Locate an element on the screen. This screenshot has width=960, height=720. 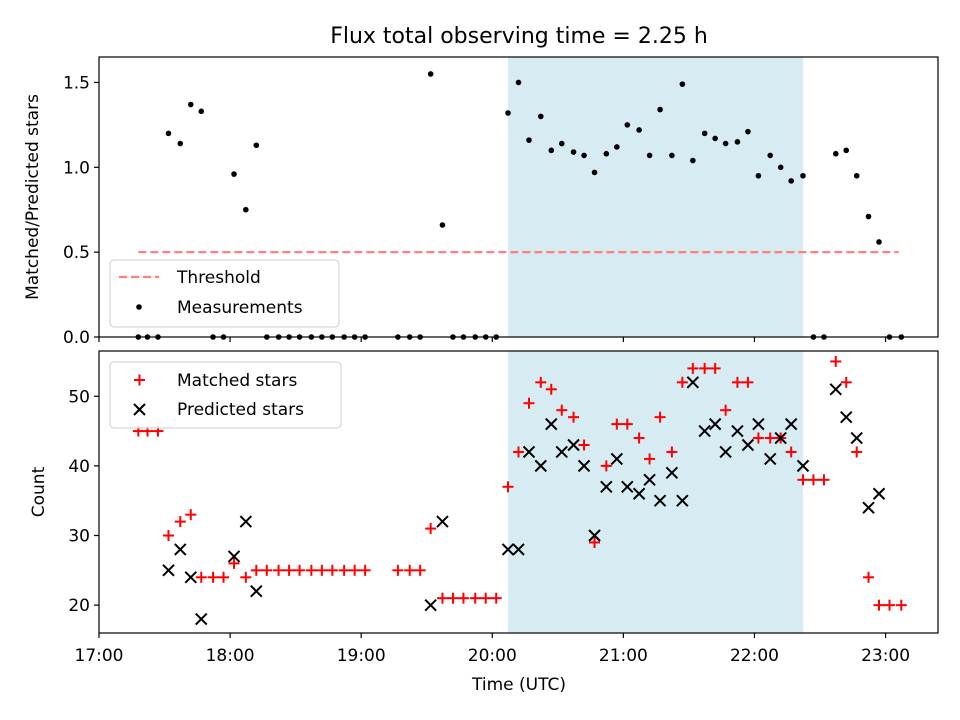
x-tick-label: 18:00 is located at coordinates (230, 656).